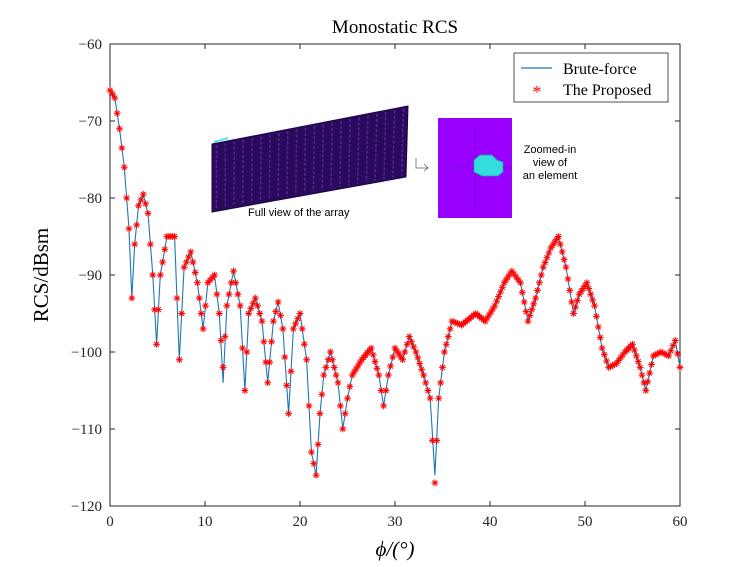 The width and height of the screenshot is (734, 567). What do you see at coordinates (496, 168) in the screenshot?
I see `element-zoom-inset: Zoomed-in view of an element` at bounding box center [496, 168].